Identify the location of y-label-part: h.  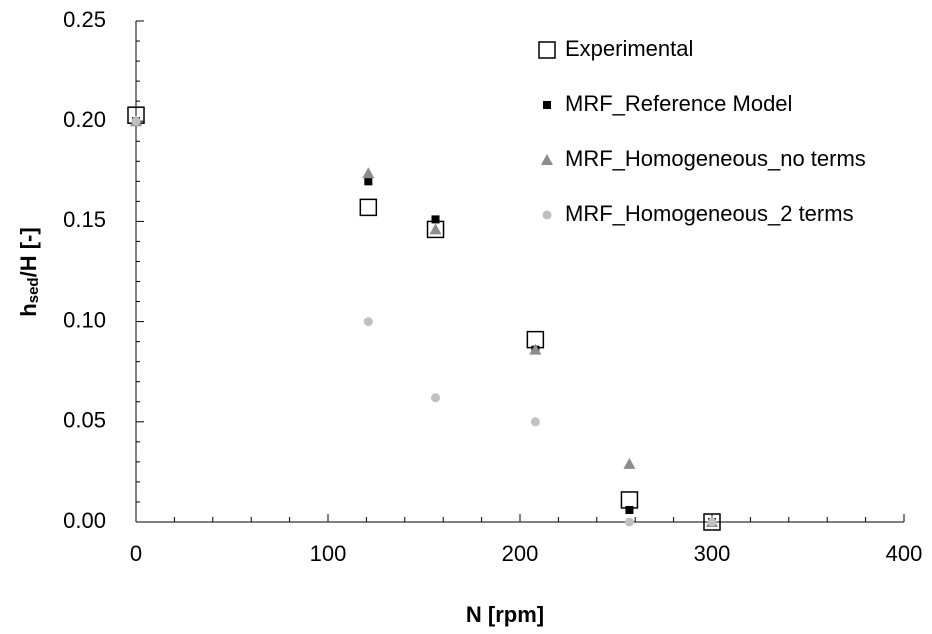
(28, 309).